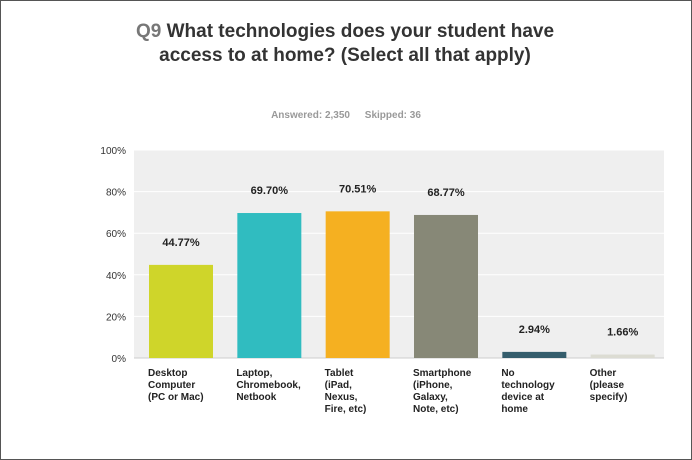  I want to click on x-tick-label: Desktop Computer (PC or Mac), so click(176, 385).